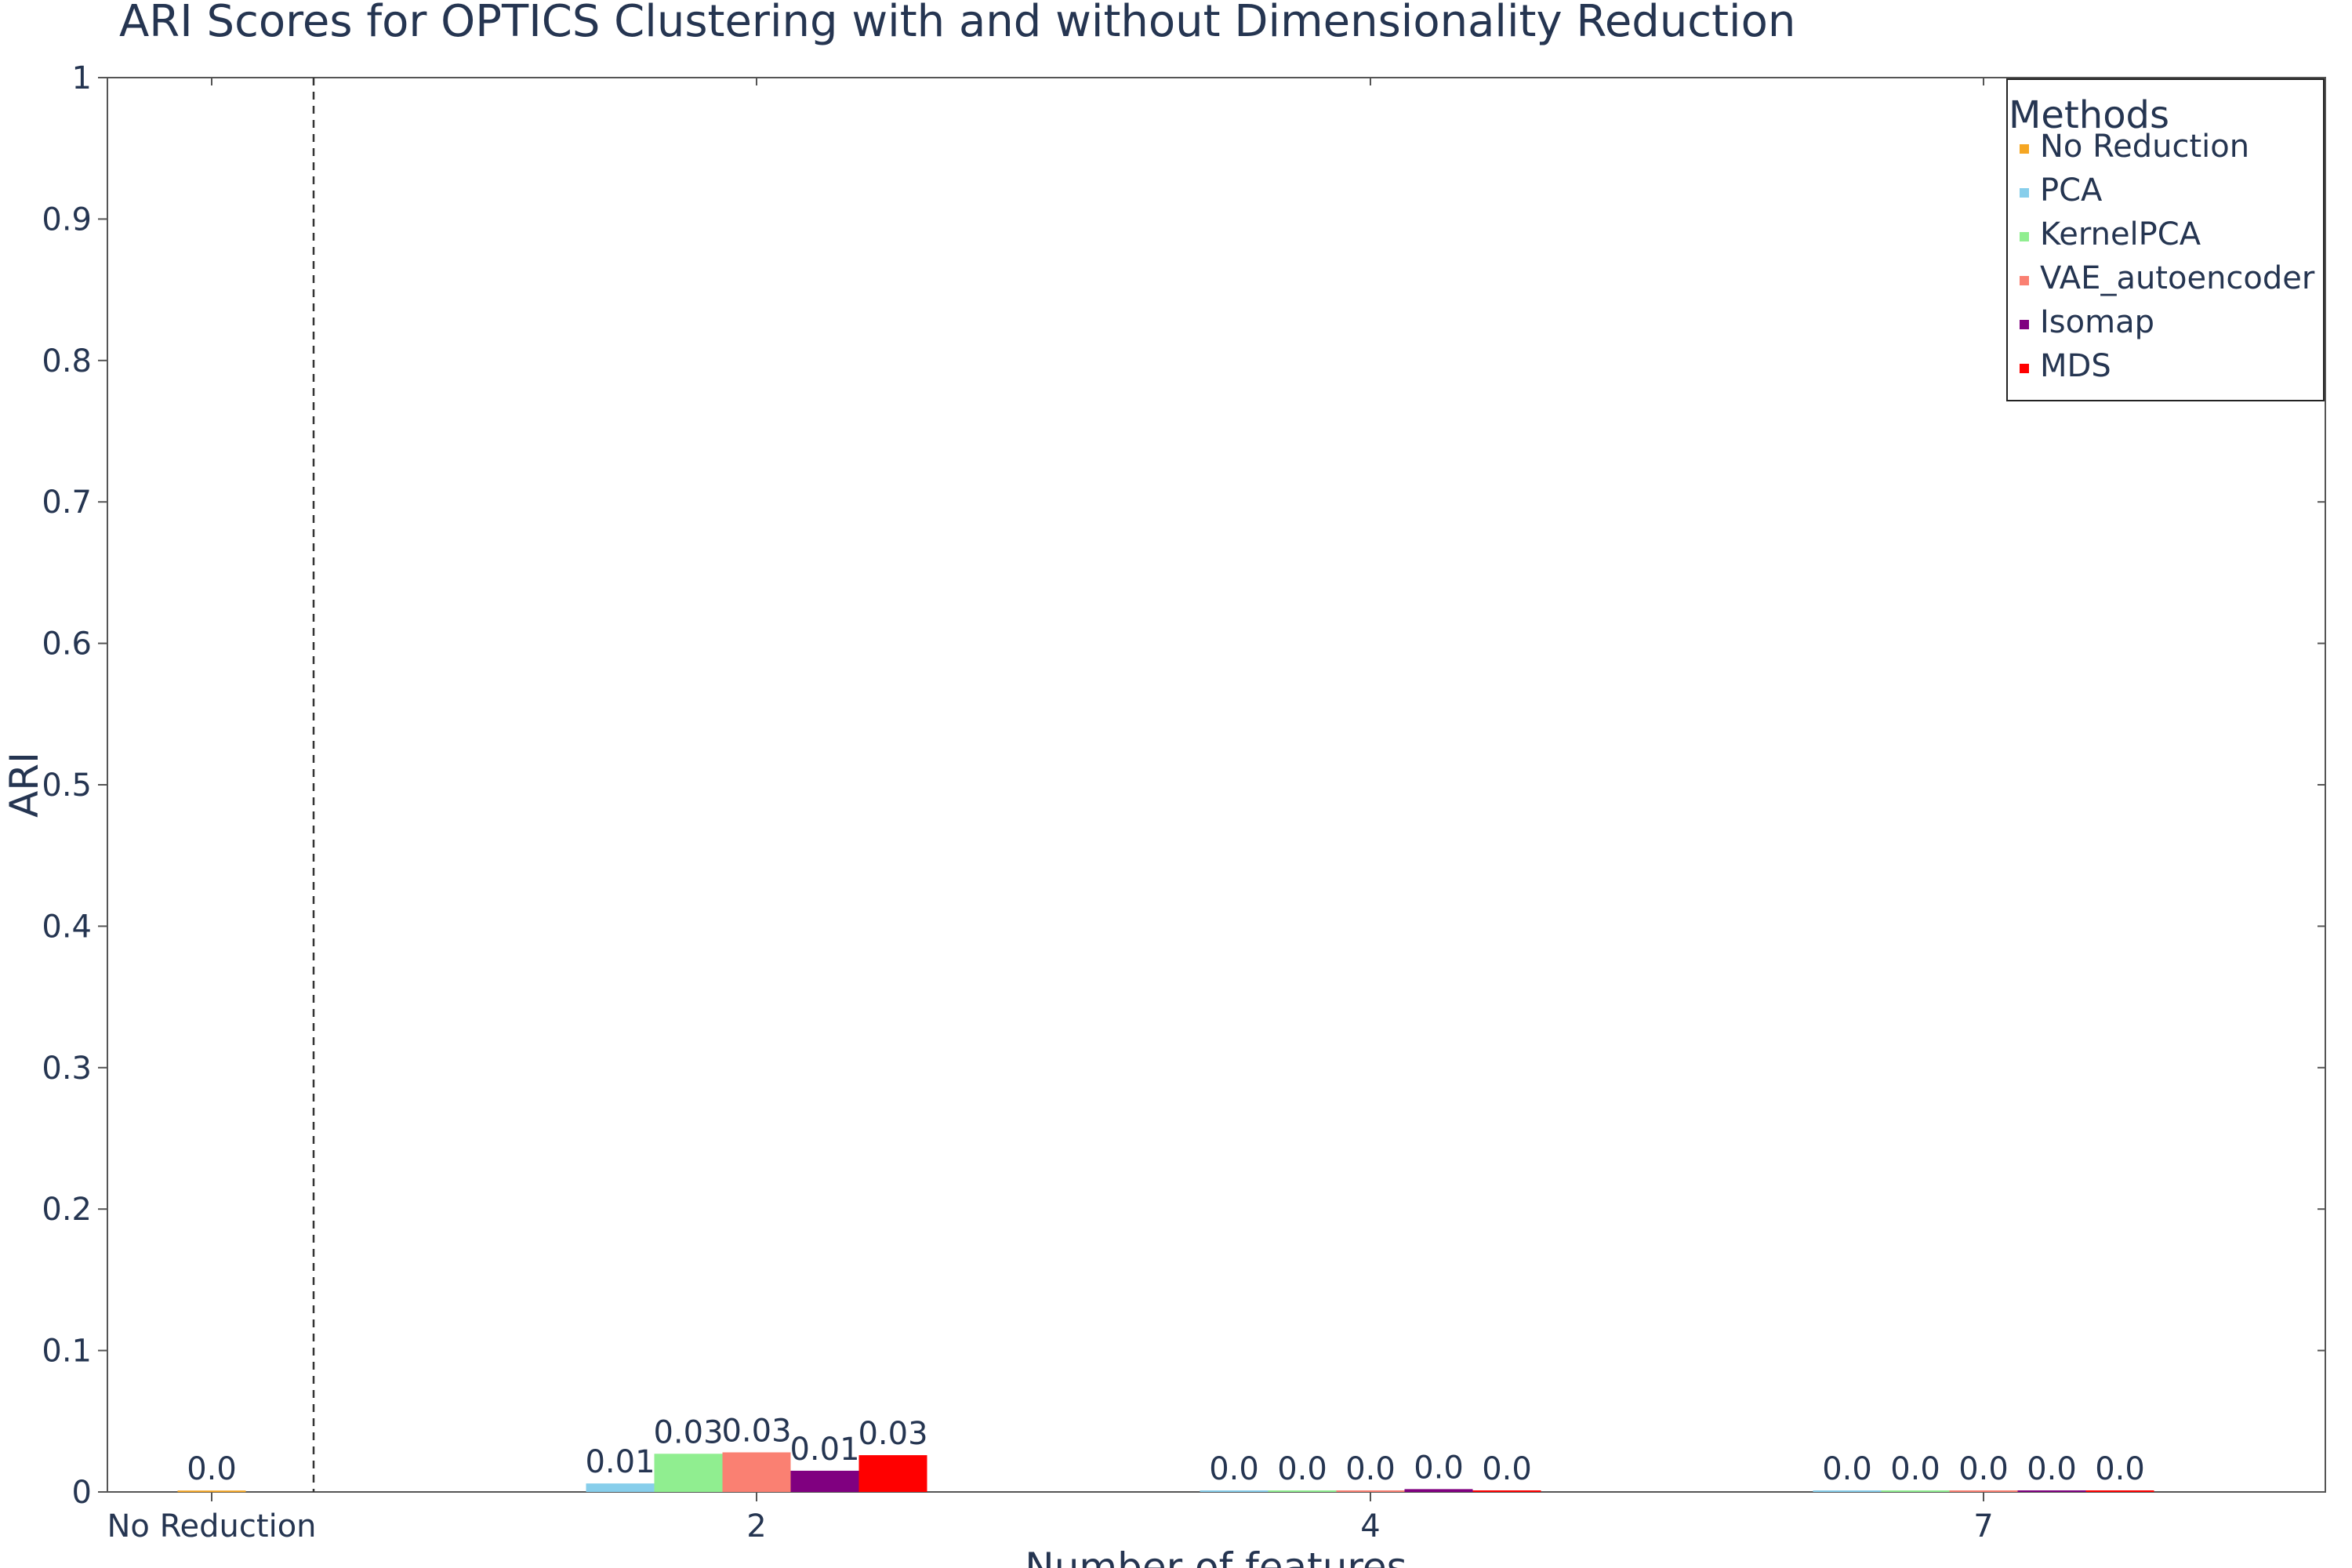 This screenshot has height=1568, width=2352. I want to click on y-tick-label: 0.6, so click(67, 644).